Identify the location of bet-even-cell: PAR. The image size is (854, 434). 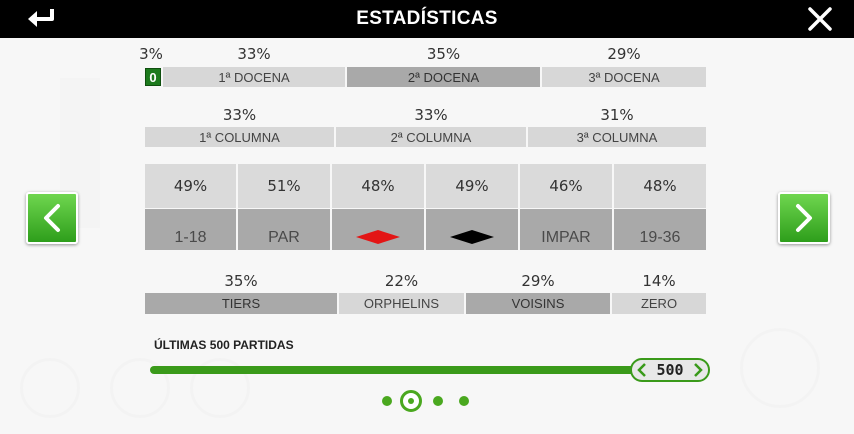
(284, 229).